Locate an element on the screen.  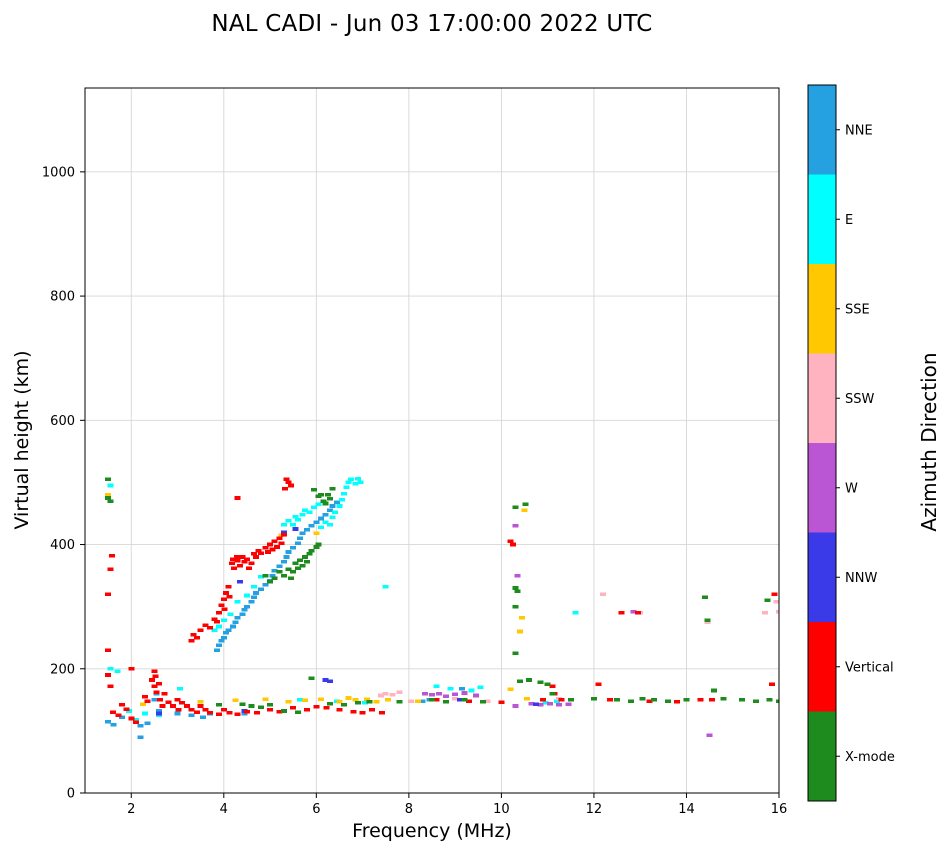
x-tick-label: 16 is located at coordinates (779, 809).